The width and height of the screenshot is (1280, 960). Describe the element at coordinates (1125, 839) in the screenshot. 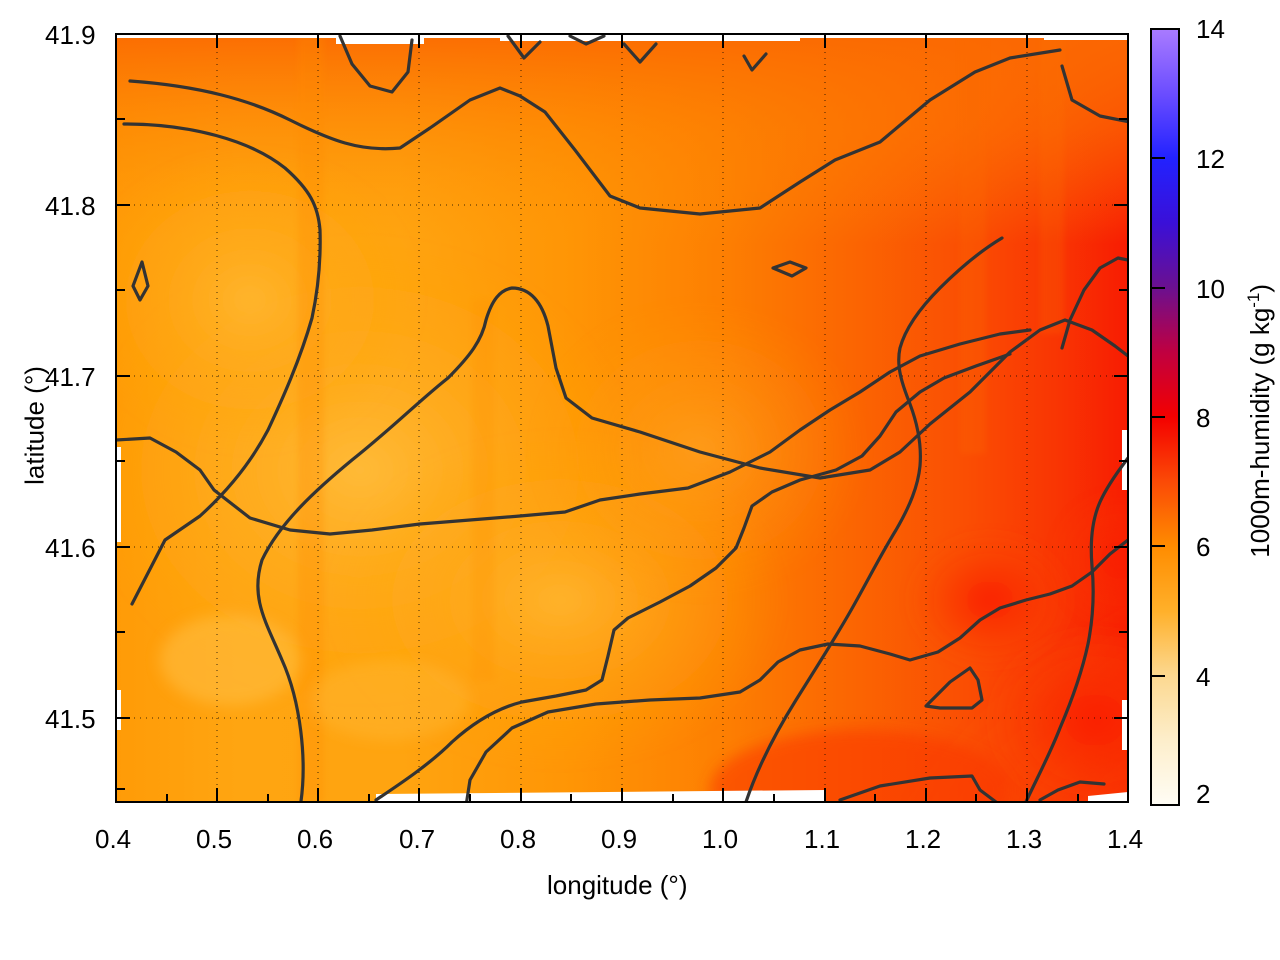

I see `x-tick-label-10: 1.4` at that location.